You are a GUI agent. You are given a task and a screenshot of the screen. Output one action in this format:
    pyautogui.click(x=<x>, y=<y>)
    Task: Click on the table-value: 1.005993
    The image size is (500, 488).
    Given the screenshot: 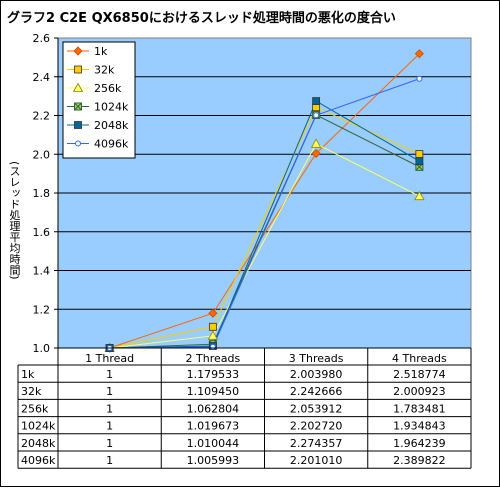 What is the action you would take?
    pyautogui.click(x=213, y=460)
    